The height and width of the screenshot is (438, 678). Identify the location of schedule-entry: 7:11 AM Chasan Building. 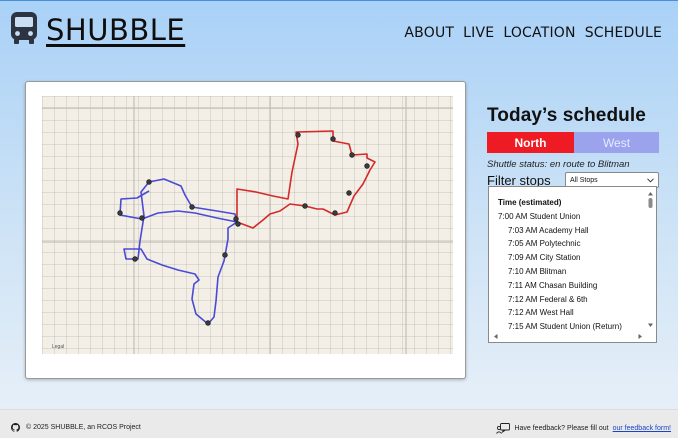
(553, 285).